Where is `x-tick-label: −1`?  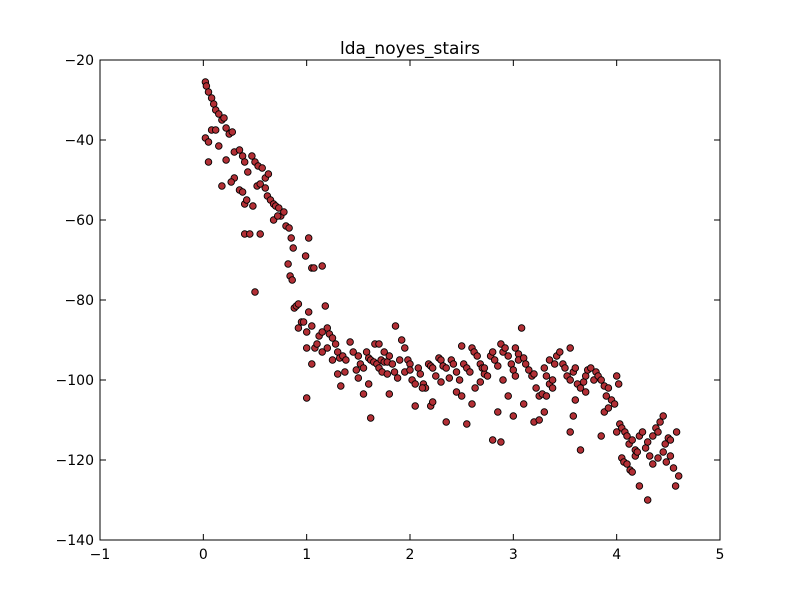
x-tick-label: −1 is located at coordinates (100, 555).